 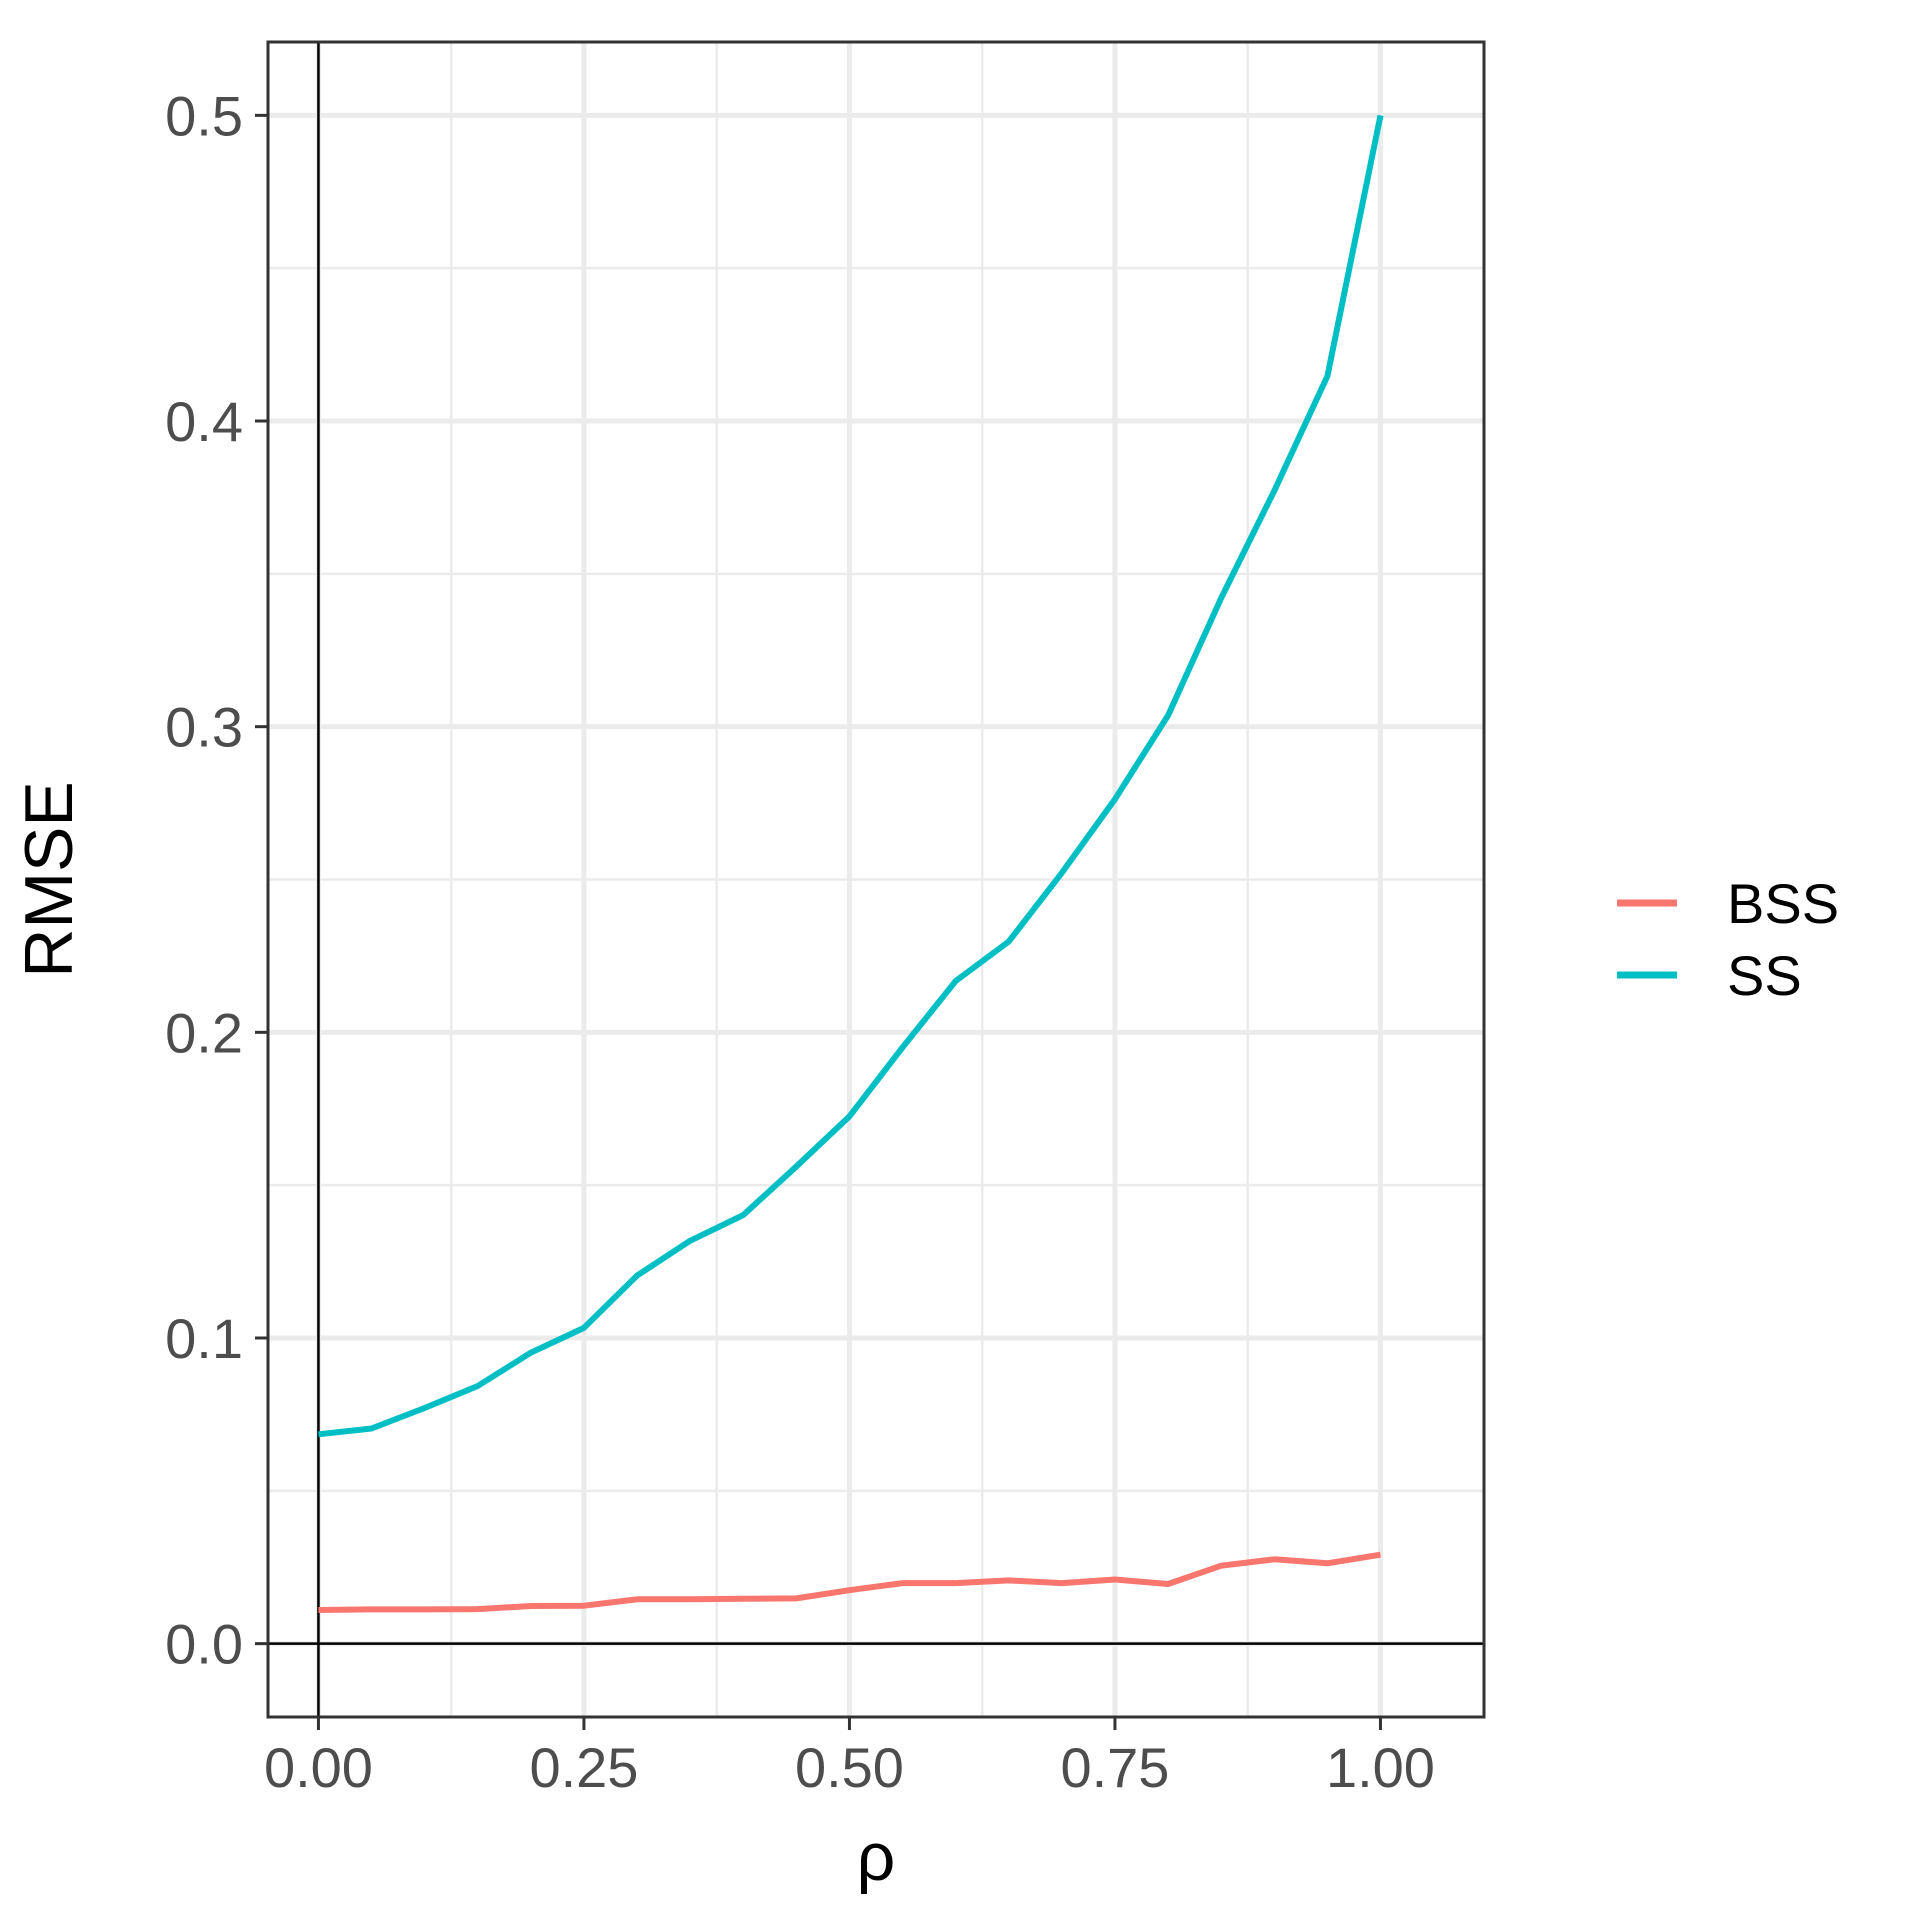 What do you see at coordinates (849, 1767) in the screenshot?
I see `x-tick-label: 0.50` at bounding box center [849, 1767].